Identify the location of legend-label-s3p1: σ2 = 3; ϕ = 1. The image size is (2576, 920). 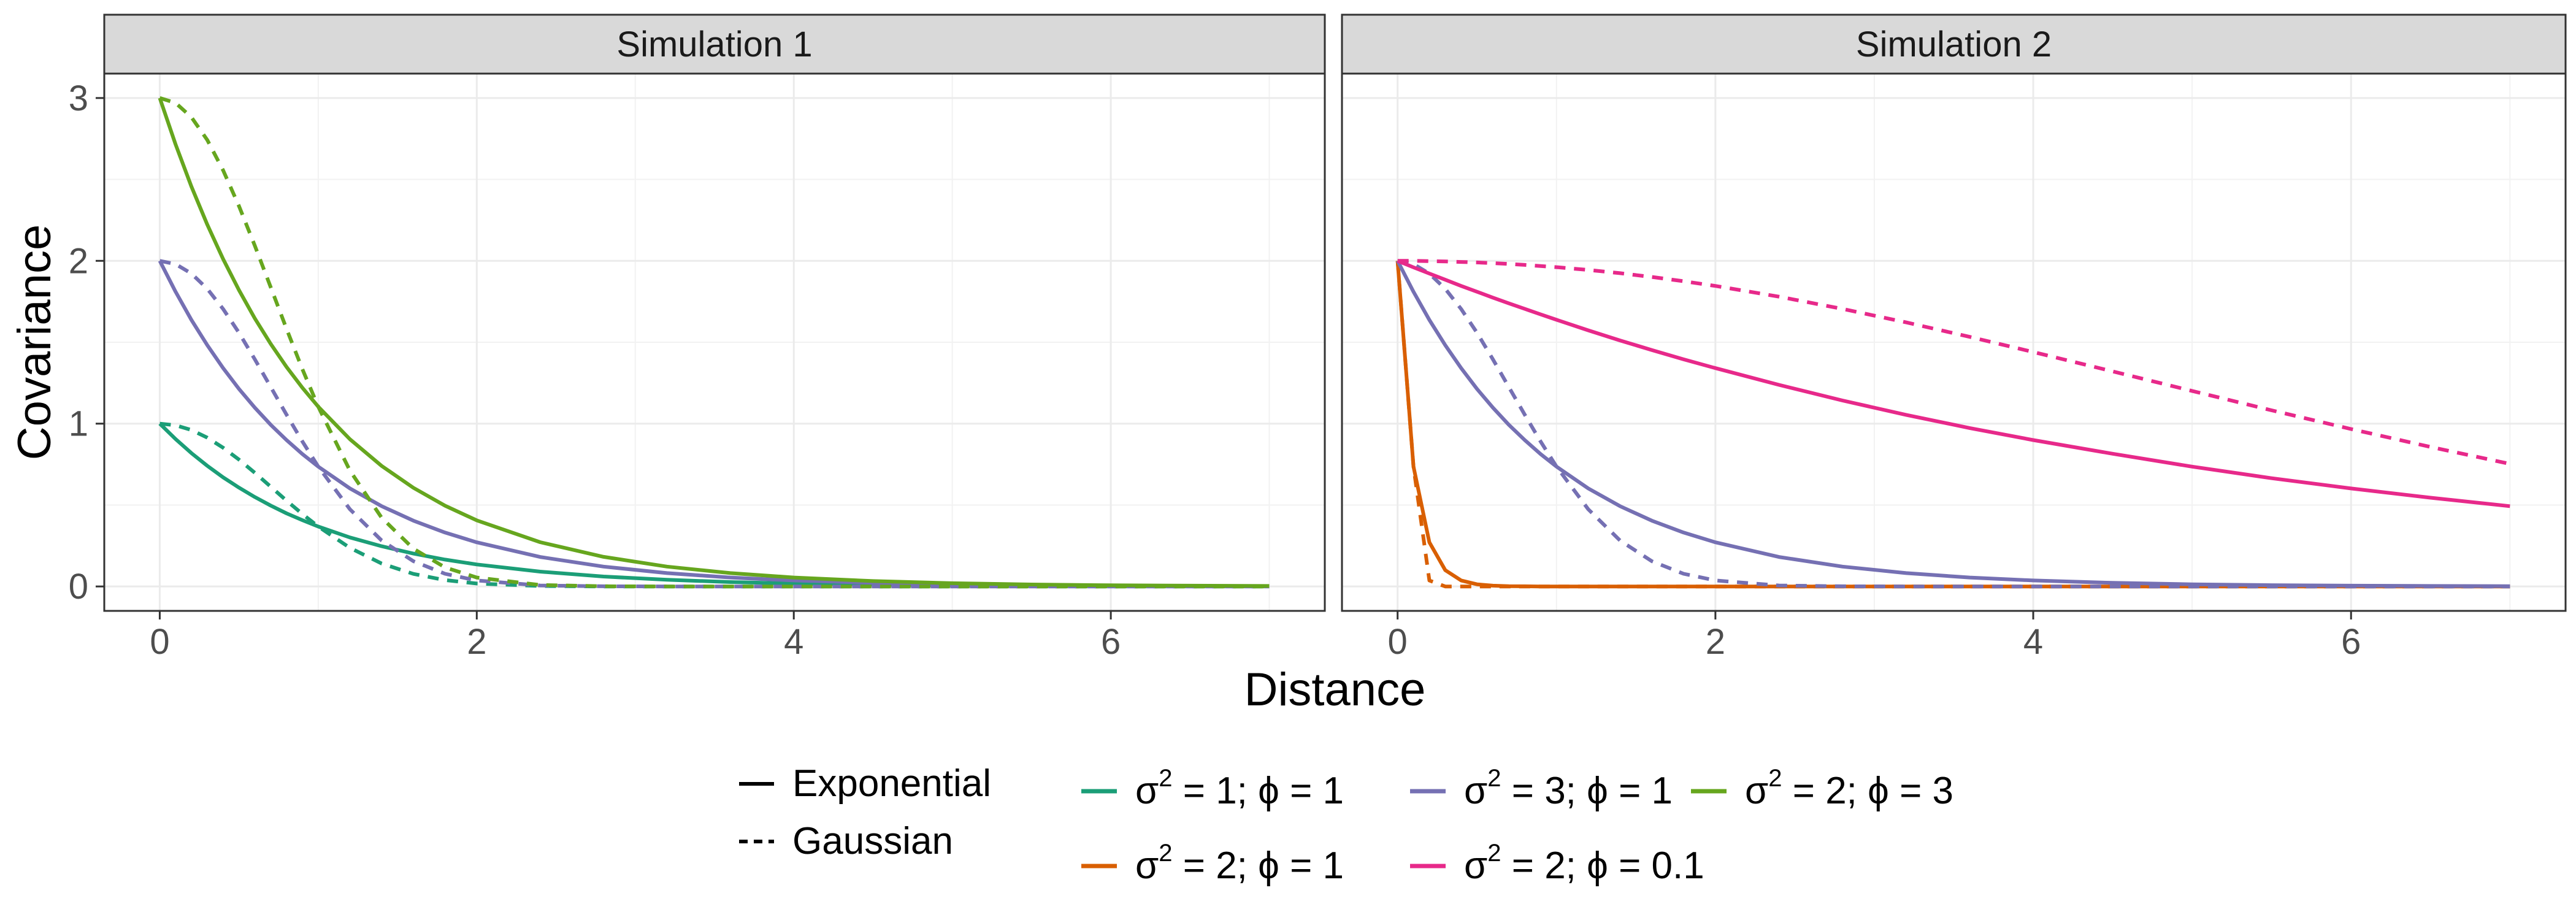
(1568, 788).